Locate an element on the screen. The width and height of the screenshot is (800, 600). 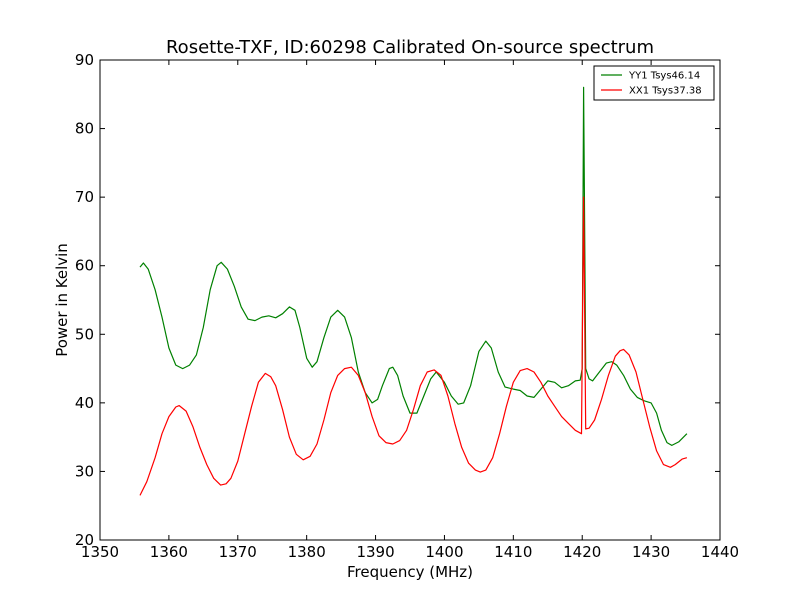
y-tick-label: 30 is located at coordinates (84, 471).